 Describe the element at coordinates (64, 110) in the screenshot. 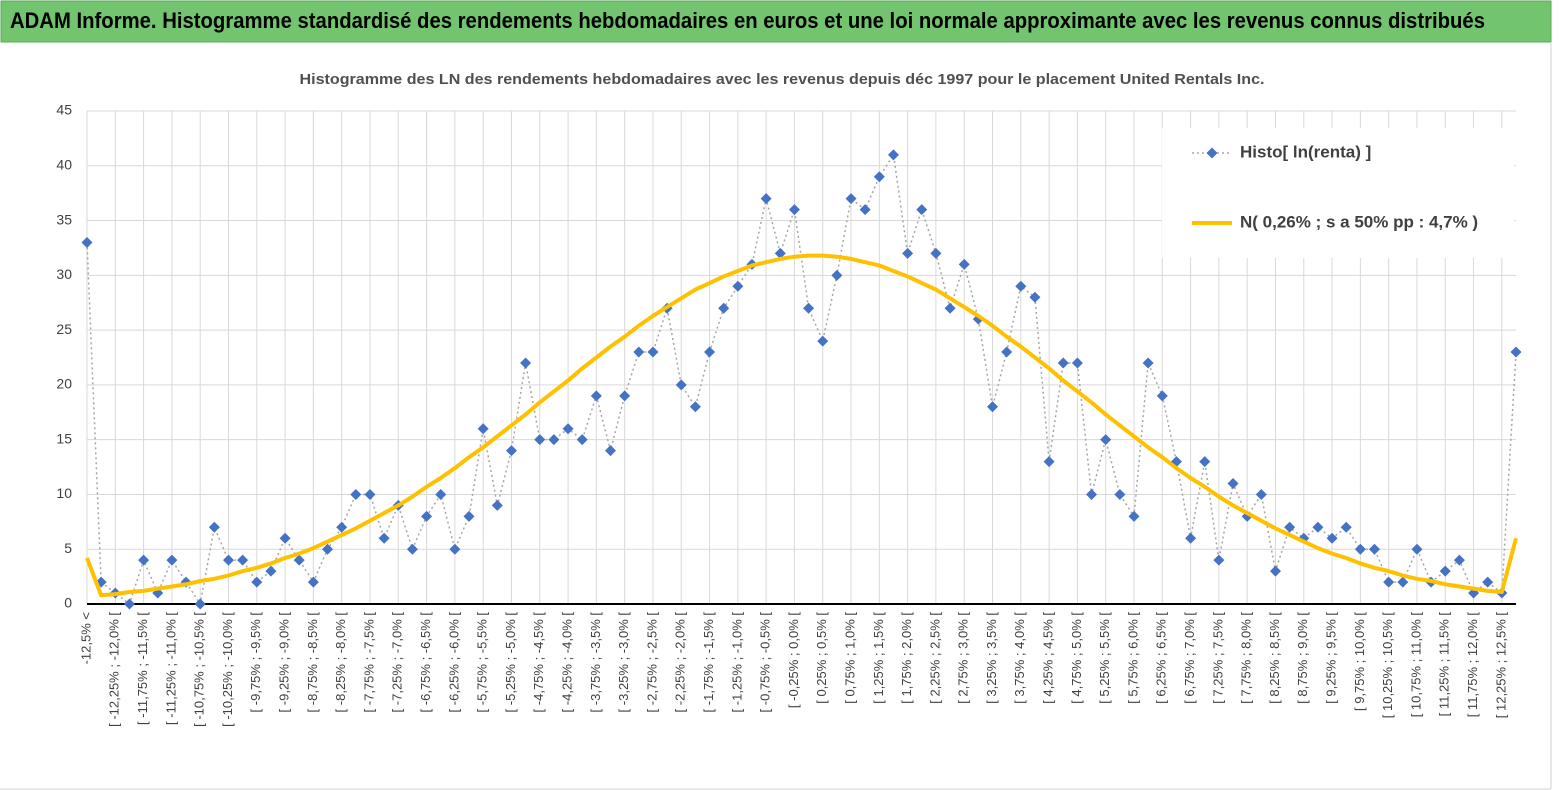

I see `y-tick-label: 45` at that location.